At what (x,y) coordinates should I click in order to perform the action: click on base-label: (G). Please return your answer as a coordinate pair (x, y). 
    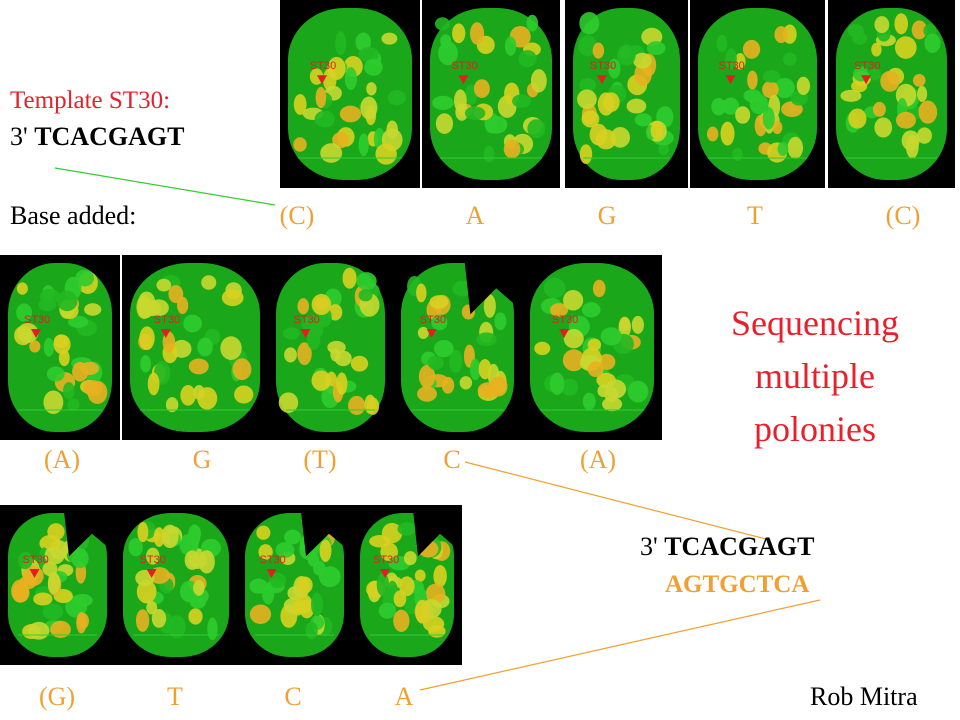
    Looking at the image, I should click on (57, 696).